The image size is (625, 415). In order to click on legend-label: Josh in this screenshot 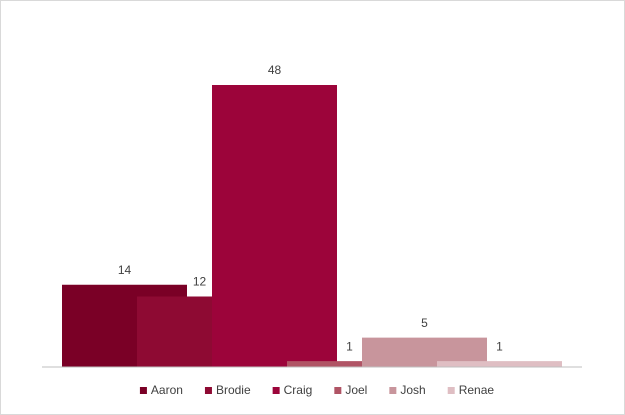, I will do `click(412, 390)`.